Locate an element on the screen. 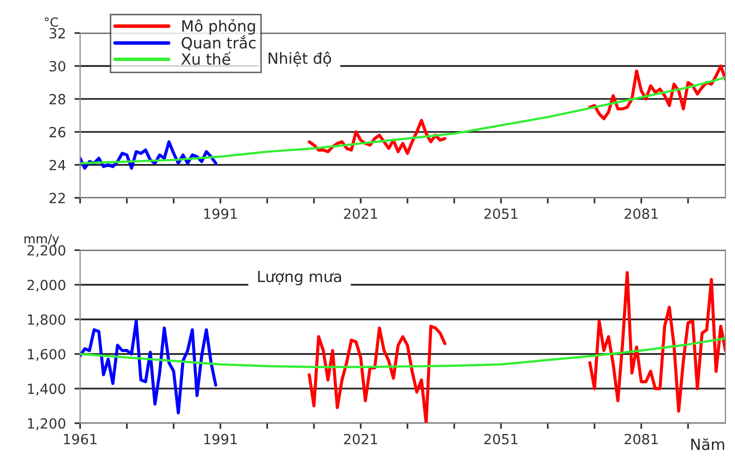  y-tick-label: 1,600 is located at coordinates (47, 354).